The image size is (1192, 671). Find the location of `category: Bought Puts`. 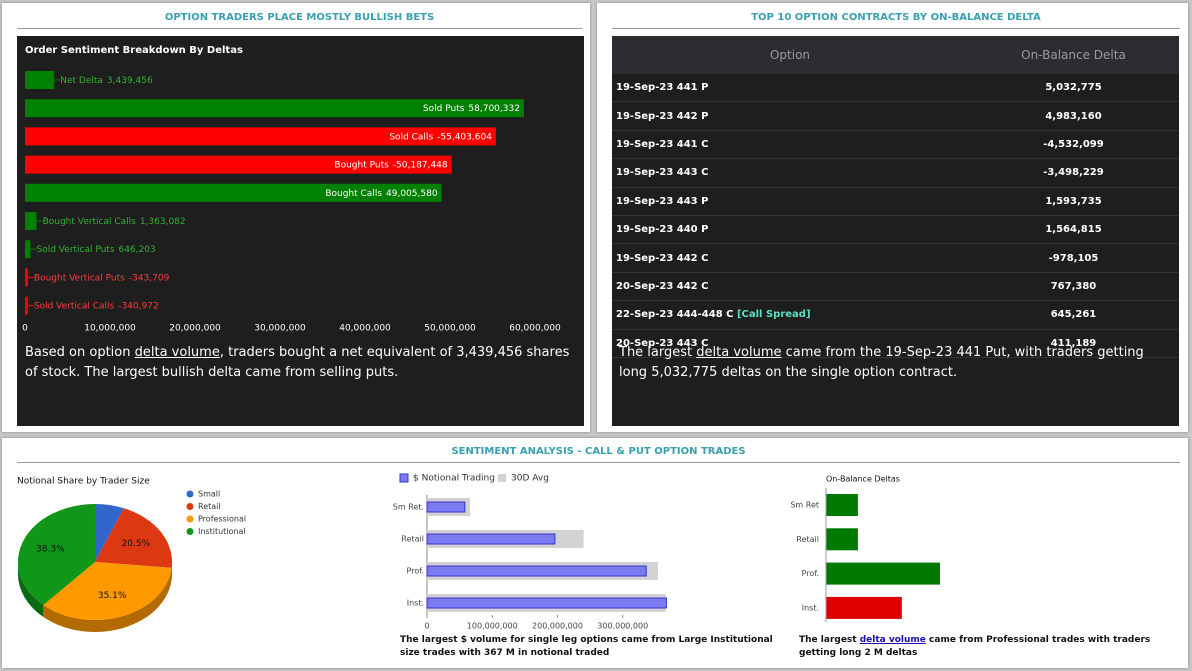

category: Bought Puts is located at coordinates (361, 165).